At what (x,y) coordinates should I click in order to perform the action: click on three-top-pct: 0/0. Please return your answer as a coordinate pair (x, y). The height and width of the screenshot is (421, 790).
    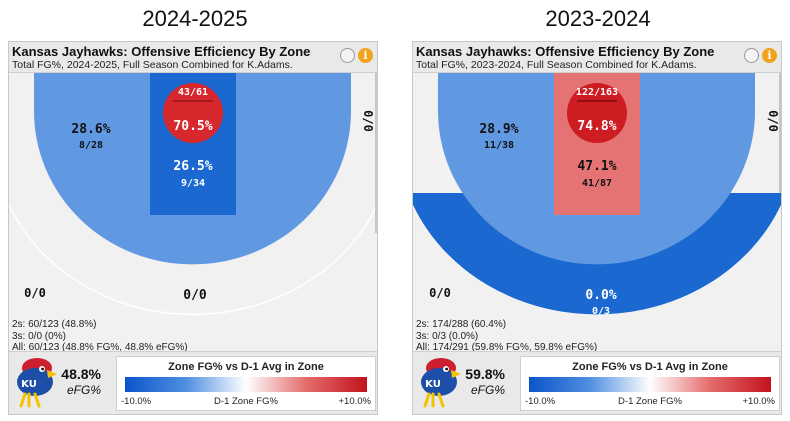
    Looking at the image, I should click on (195, 295).